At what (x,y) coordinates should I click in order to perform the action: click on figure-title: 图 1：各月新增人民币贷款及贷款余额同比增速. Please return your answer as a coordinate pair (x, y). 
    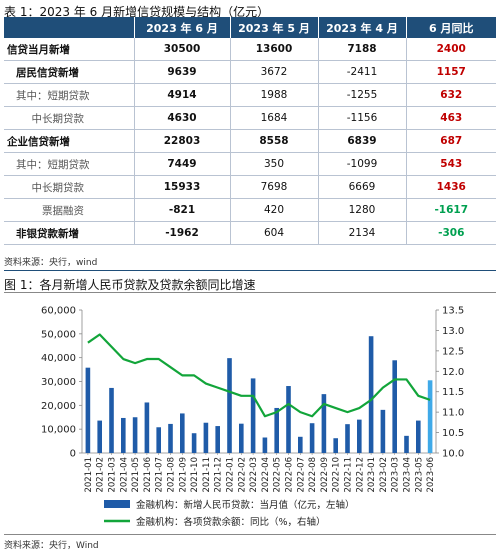
    Looking at the image, I should click on (130, 285).